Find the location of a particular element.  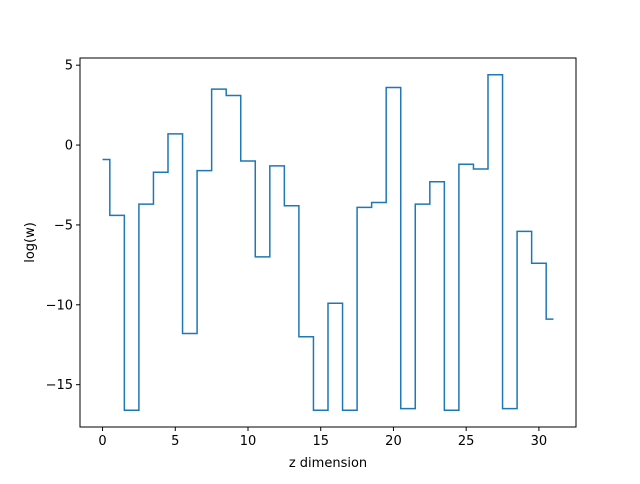

x-tick-label: 0 is located at coordinates (102, 441).